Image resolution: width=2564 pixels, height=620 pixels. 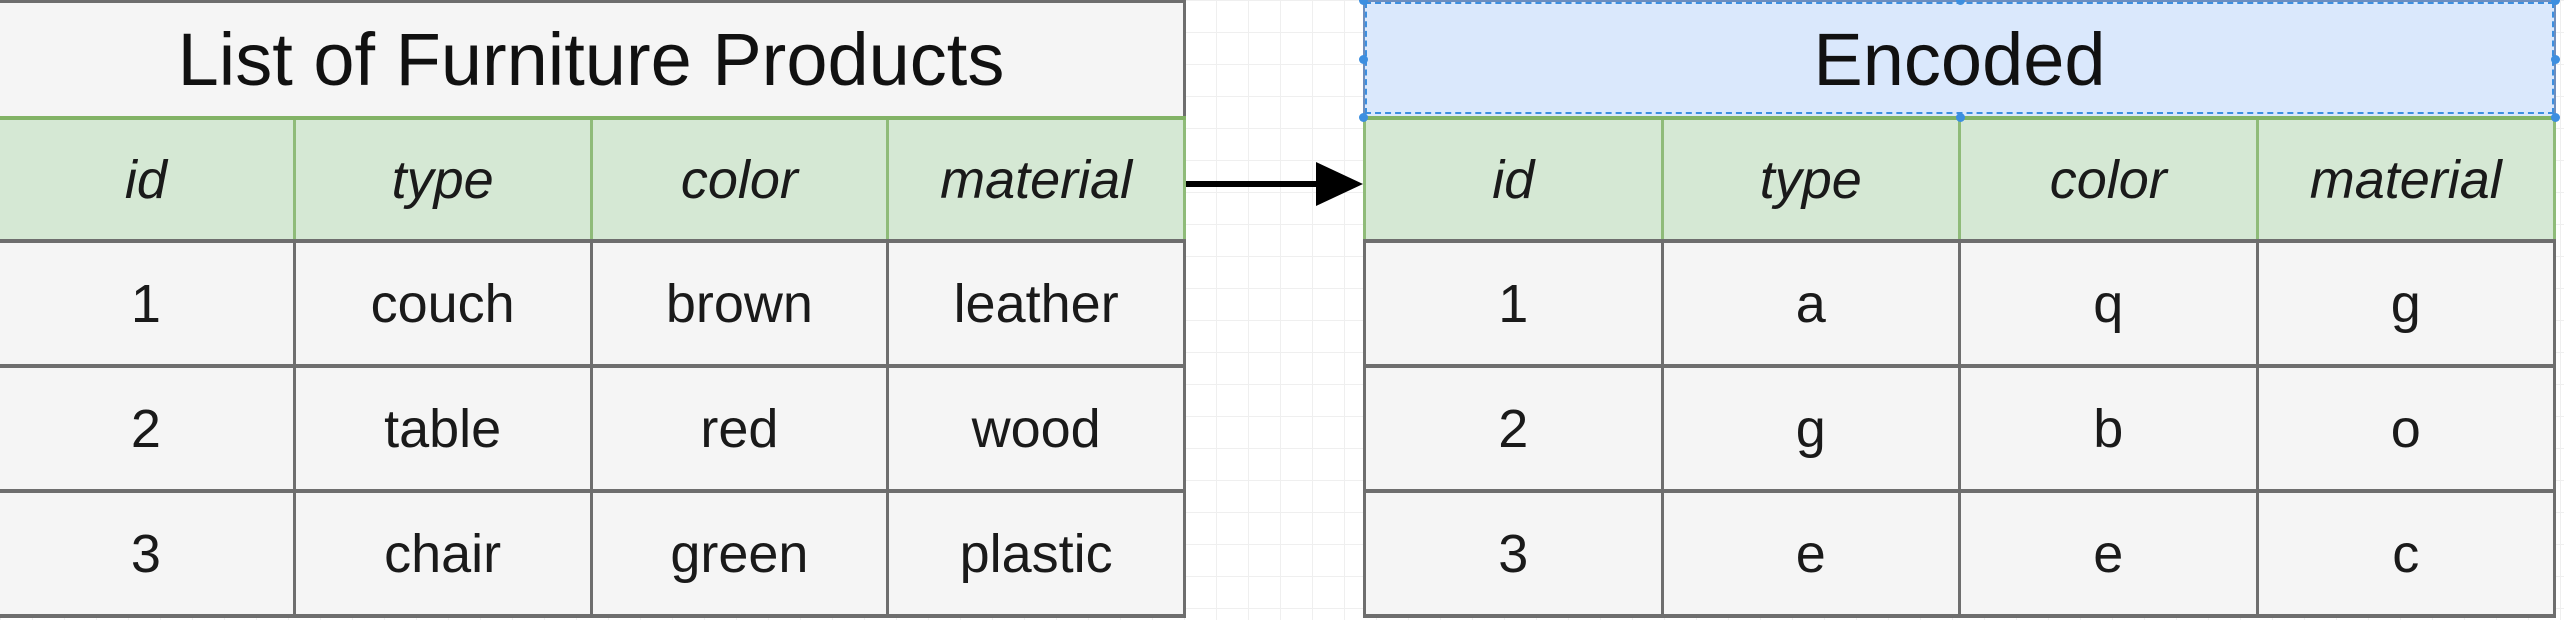 I want to click on table-row: 3 e e c, so click(x=1959, y=555).